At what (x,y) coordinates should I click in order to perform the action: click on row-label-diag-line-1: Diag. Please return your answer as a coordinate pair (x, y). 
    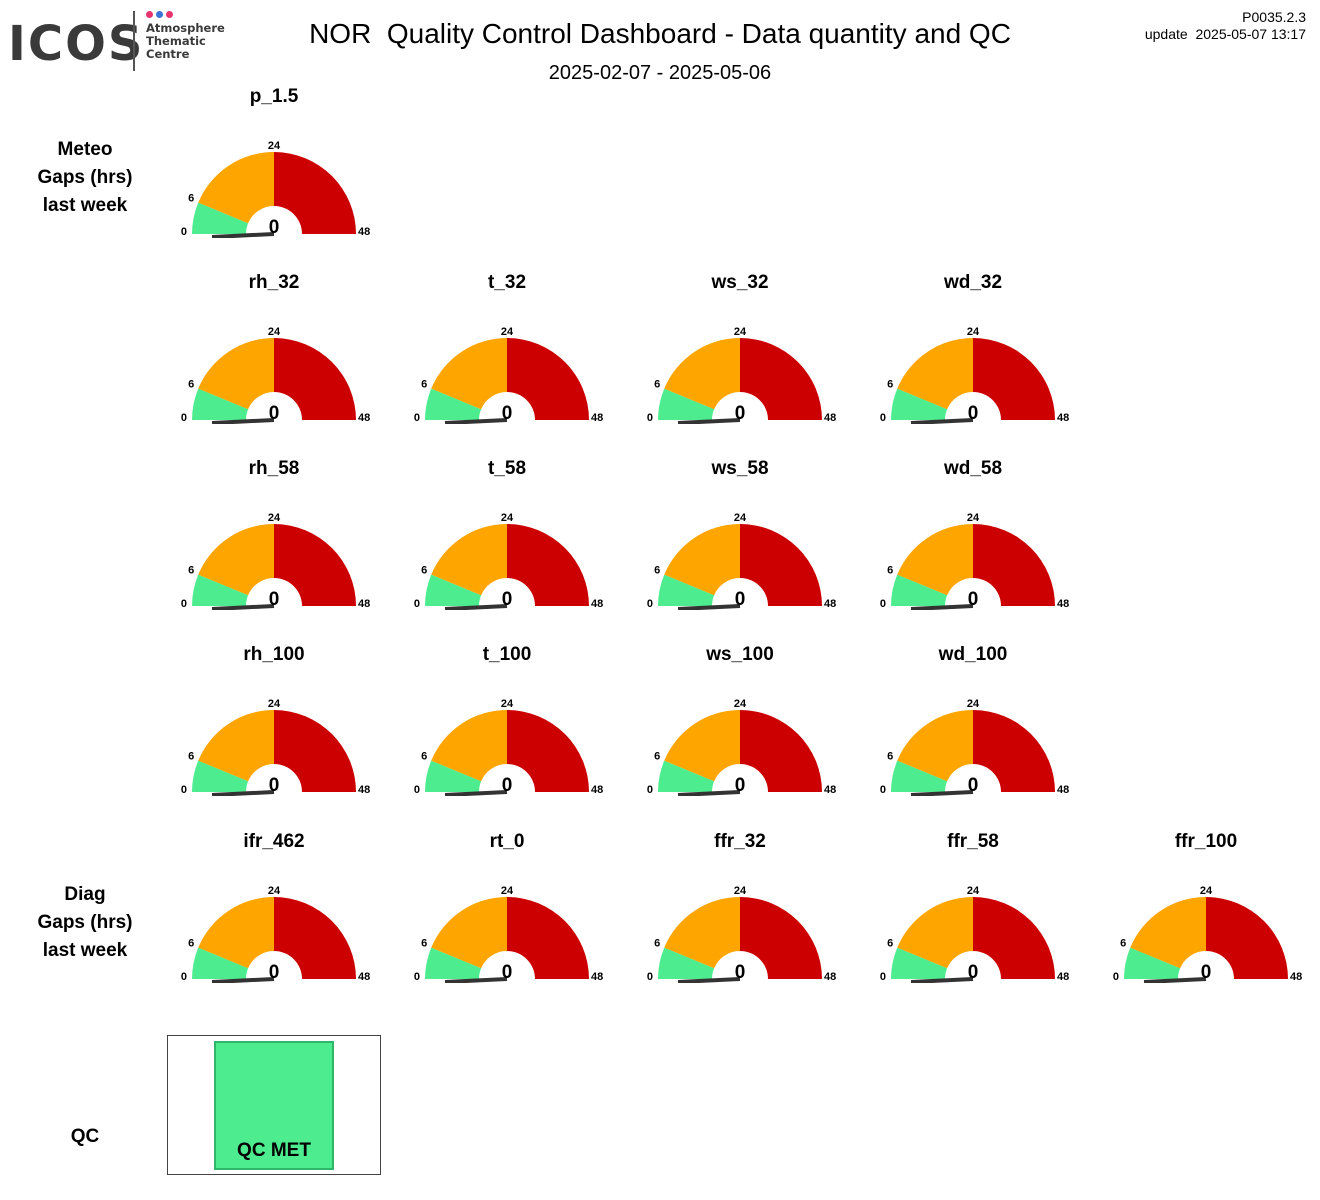
    Looking at the image, I should click on (85, 894).